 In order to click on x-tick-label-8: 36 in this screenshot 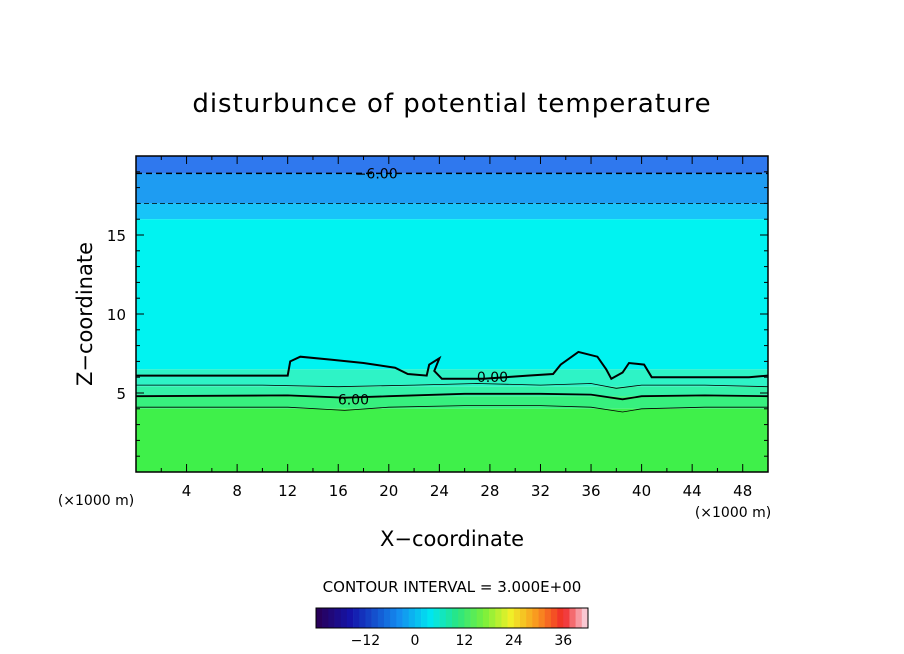, I will do `click(590, 491)`.